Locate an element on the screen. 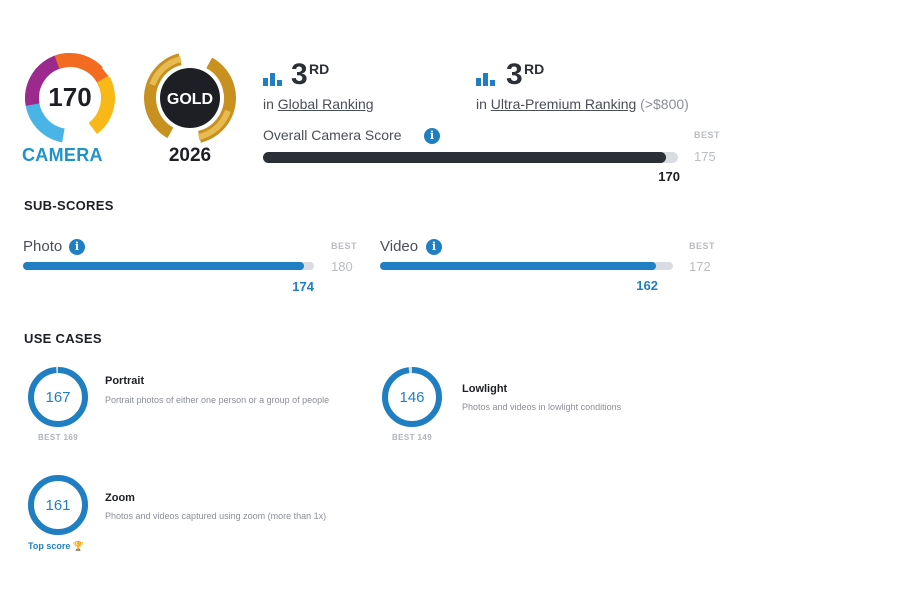  global-rank-suffix: RD is located at coordinates (319, 69).